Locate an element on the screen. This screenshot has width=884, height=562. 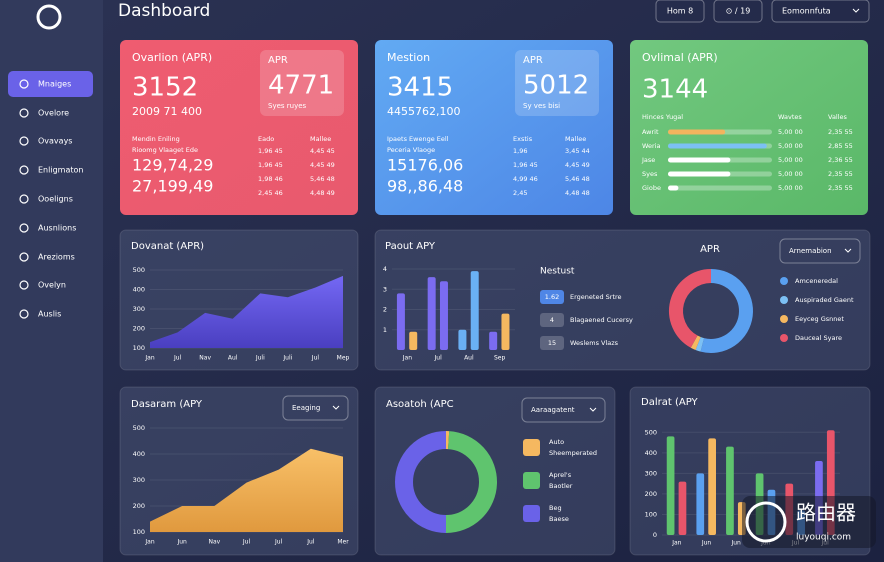
cell: 2,85 55 is located at coordinates (840, 146).